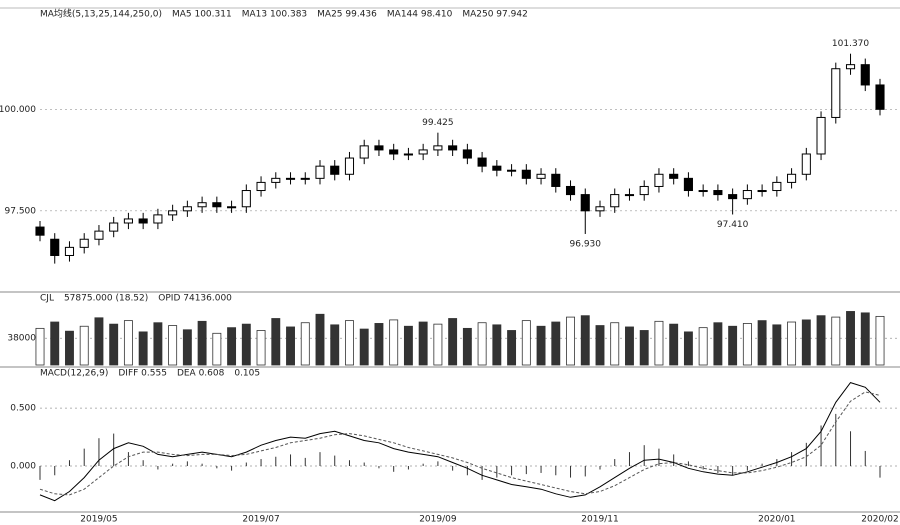  What do you see at coordinates (850, 44) in the screenshot?
I see `price-annotation: 101.370` at bounding box center [850, 44].